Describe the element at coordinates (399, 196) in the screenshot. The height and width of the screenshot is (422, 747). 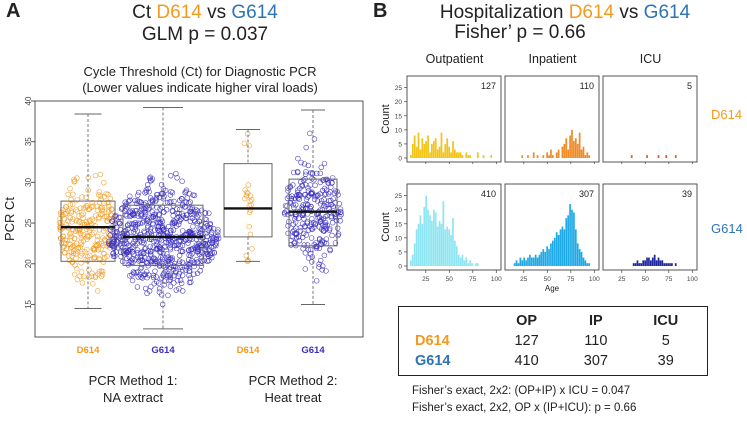
I see `hist-y-tick-label: 25` at that location.